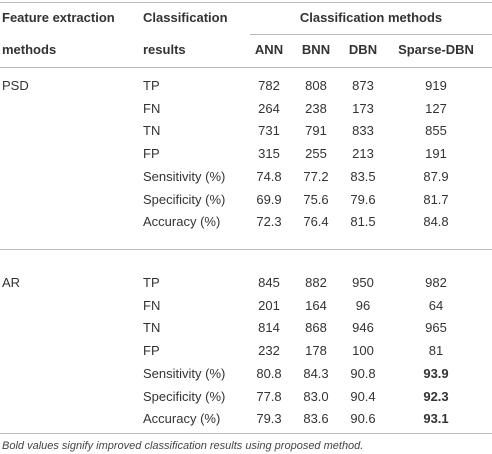 Image resolution: width=492 pixels, height=454 pixels. I want to click on cell: 79.3, so click(269, 419).